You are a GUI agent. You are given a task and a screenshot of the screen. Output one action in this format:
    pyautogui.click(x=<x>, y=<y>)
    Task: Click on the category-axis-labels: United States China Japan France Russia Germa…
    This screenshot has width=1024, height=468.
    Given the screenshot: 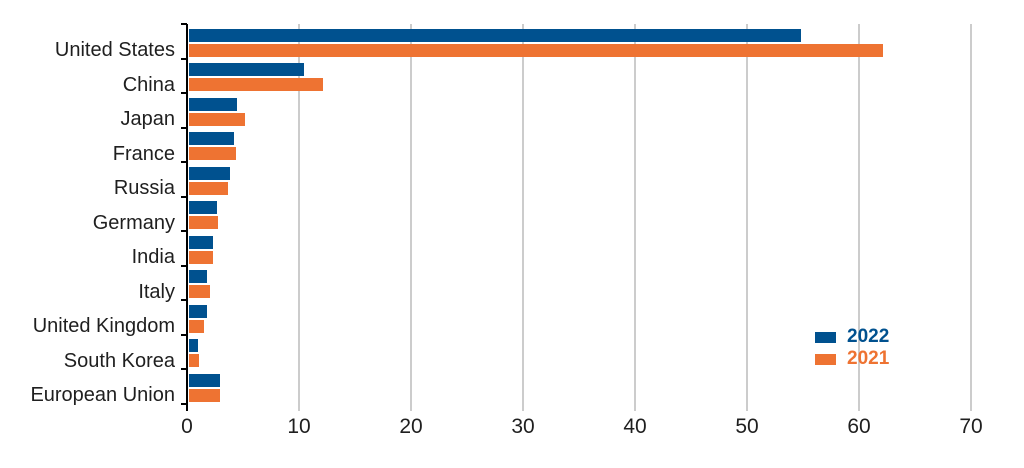 What is the action you would take?
    pyautogui.click(x=88, y=215)
    